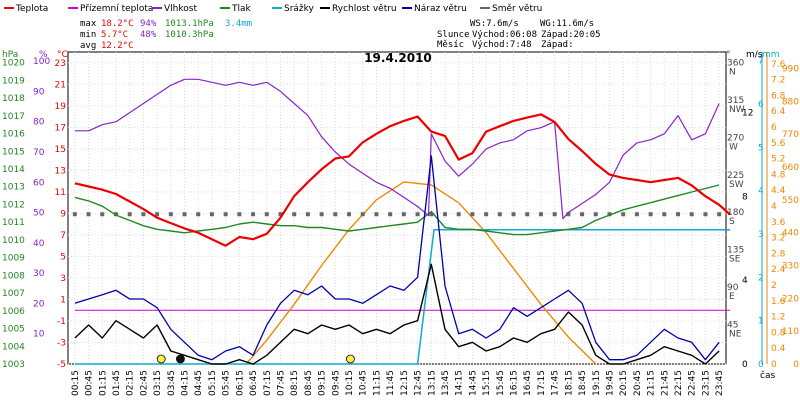 This screenshot has height=400, width=800. Describe the element at coordinates (733, 288) in the screenshot. I see `direction-tick-label: 90` at that location.